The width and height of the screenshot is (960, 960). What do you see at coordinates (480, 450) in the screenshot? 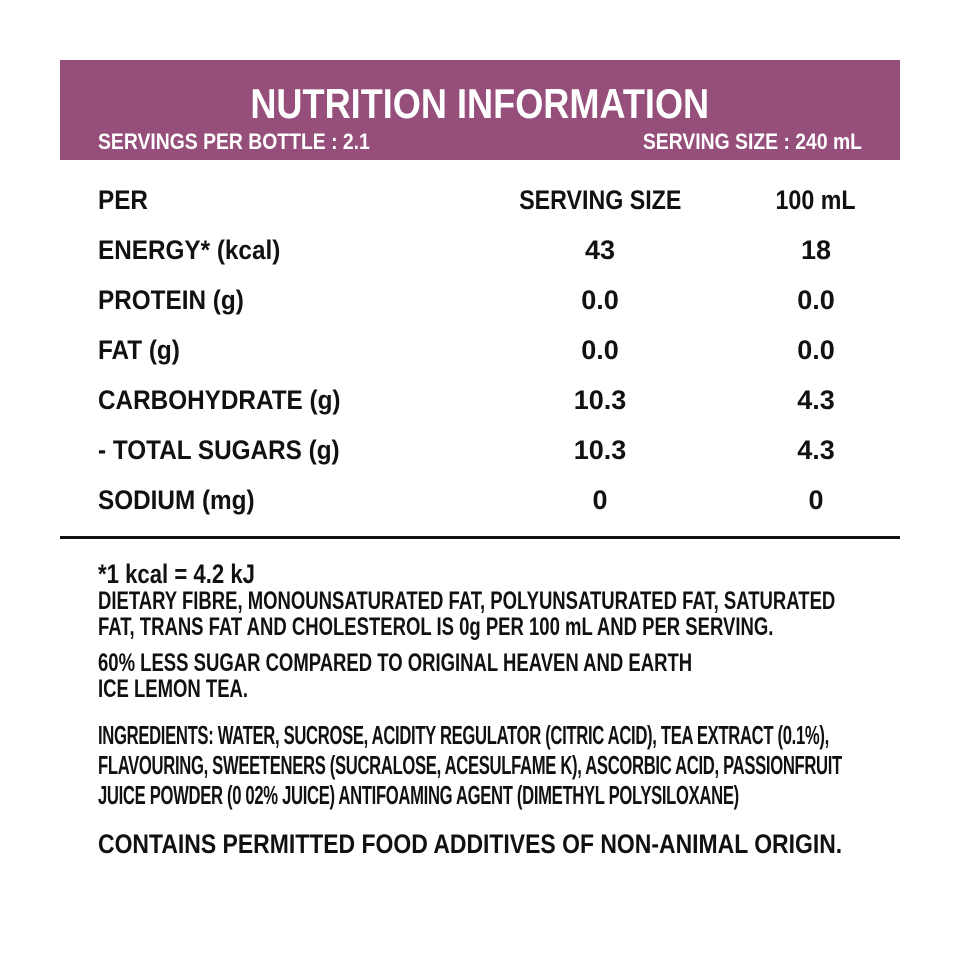
I see `table-row: - TOTAL SUGARS (g) 10.3 4.3` at bounding box center [480, 450].